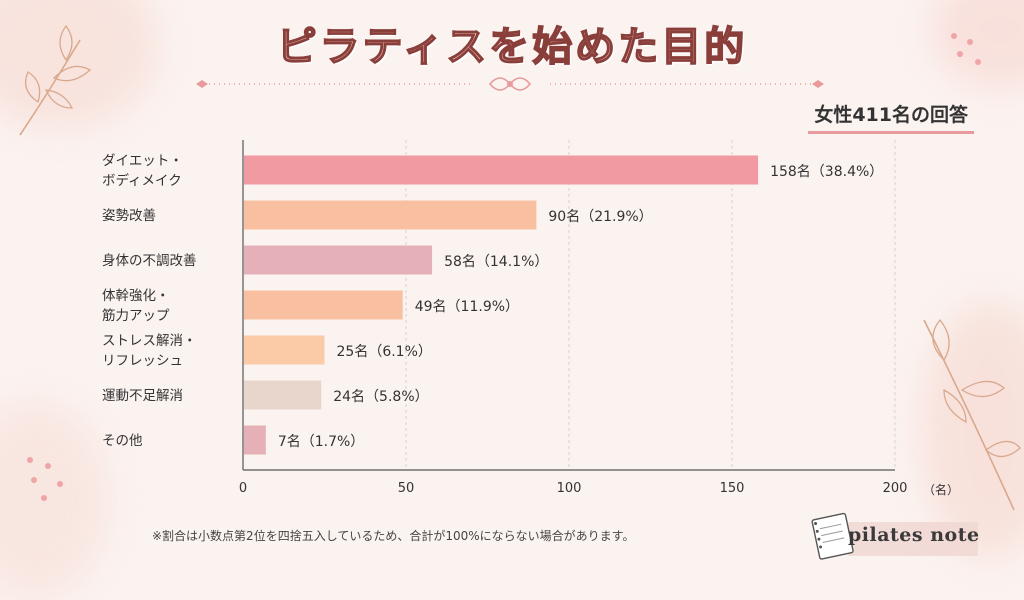  What do you see at coordinates (569, 488) in the screenshot?
I see `x-tick-label: 100` at bounding box center [569, 488].